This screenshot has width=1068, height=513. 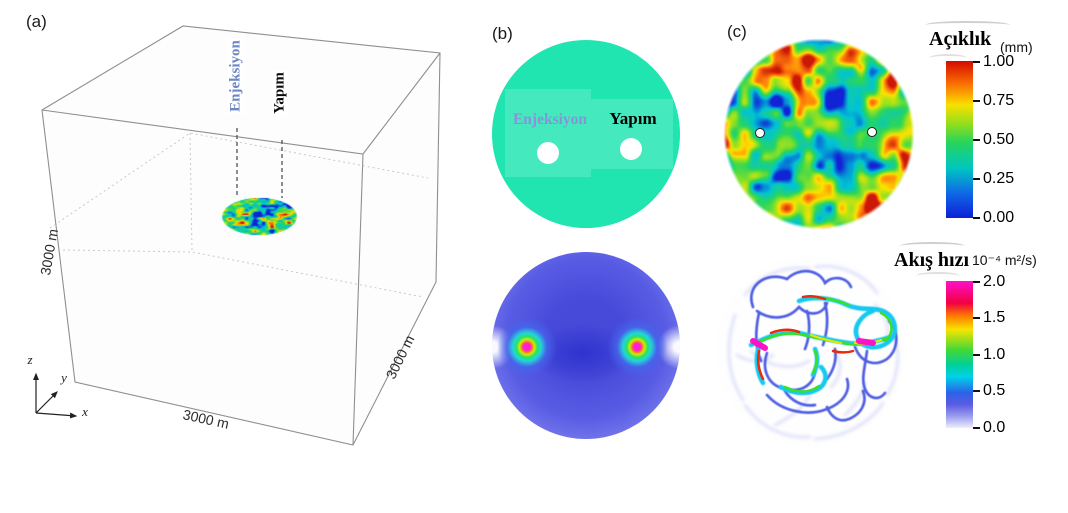 What do you see at coordinates (993, 101) in the screenshot?
I see `aperture-tick-1: 0.75` at bounding box center [993, 101].